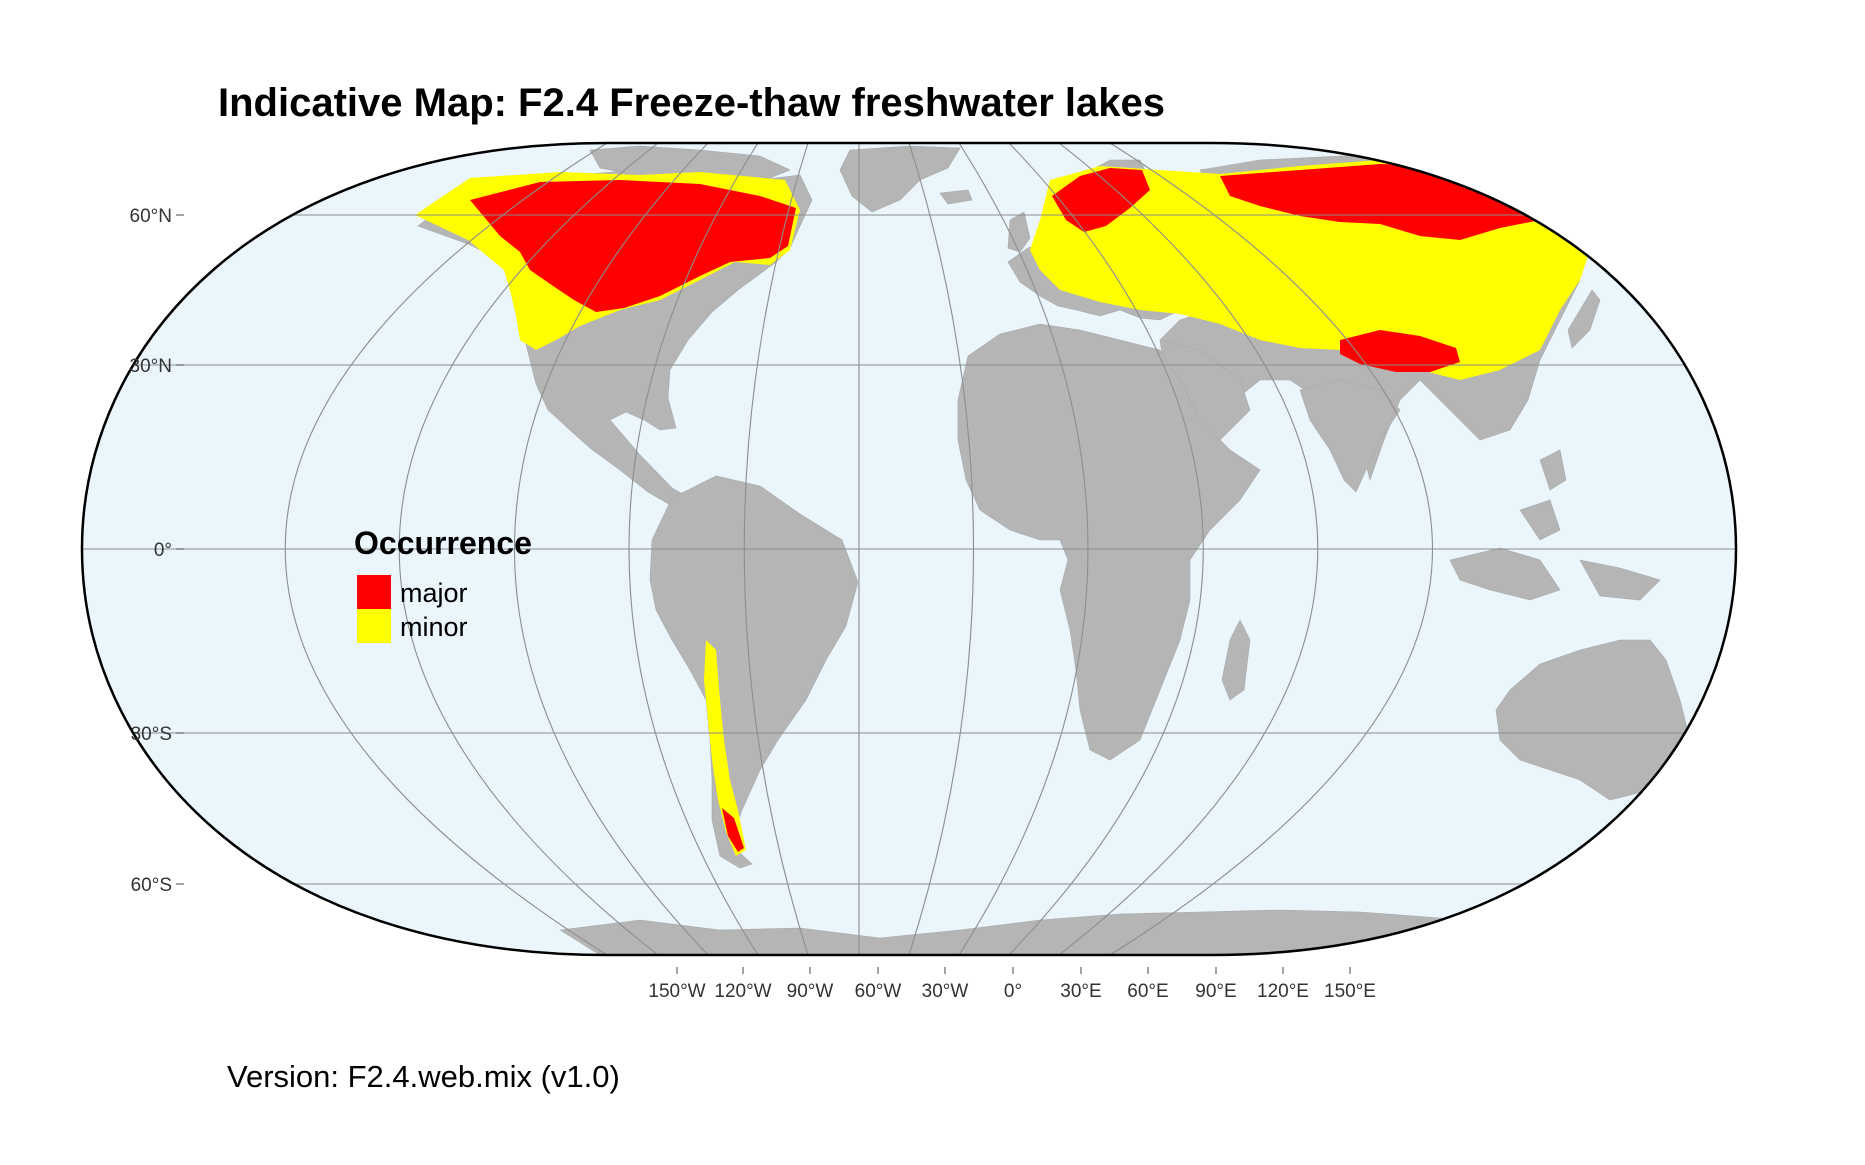 The width and height of the screenshot is (1865, 1165). What do you see at coordinates (1283, 991) in the screenshot?
I see `lon-tick-label: 120°E` at bounding box center [1283, 991].